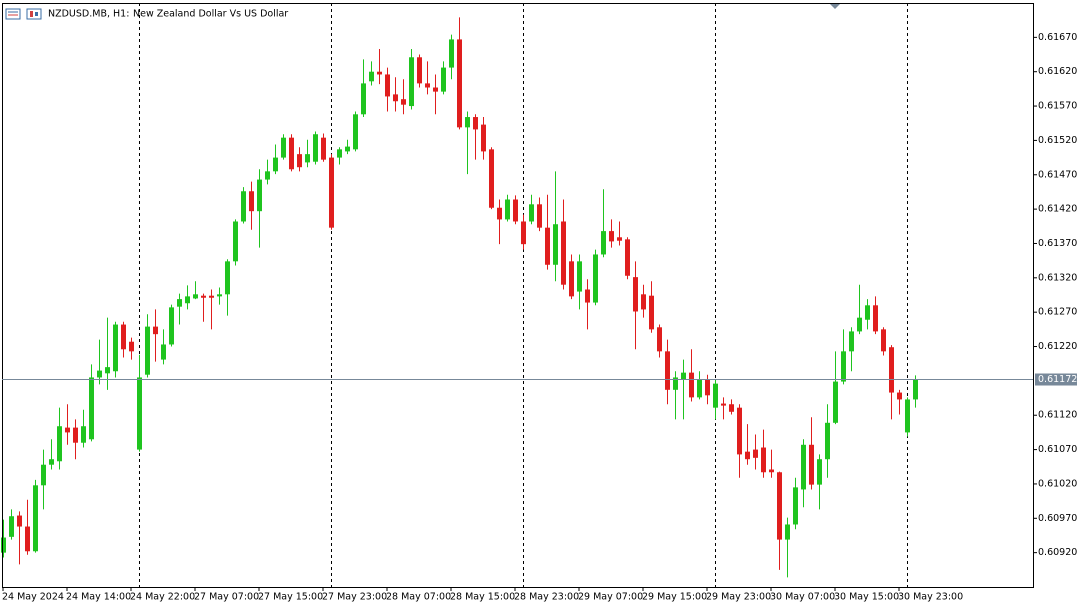 The image size is (1087, 607). What do you see at coordinates (98, 597) in the screenshot?
I see `x-tick-label: 24 May 14:00` at bounding box center [98, 597].